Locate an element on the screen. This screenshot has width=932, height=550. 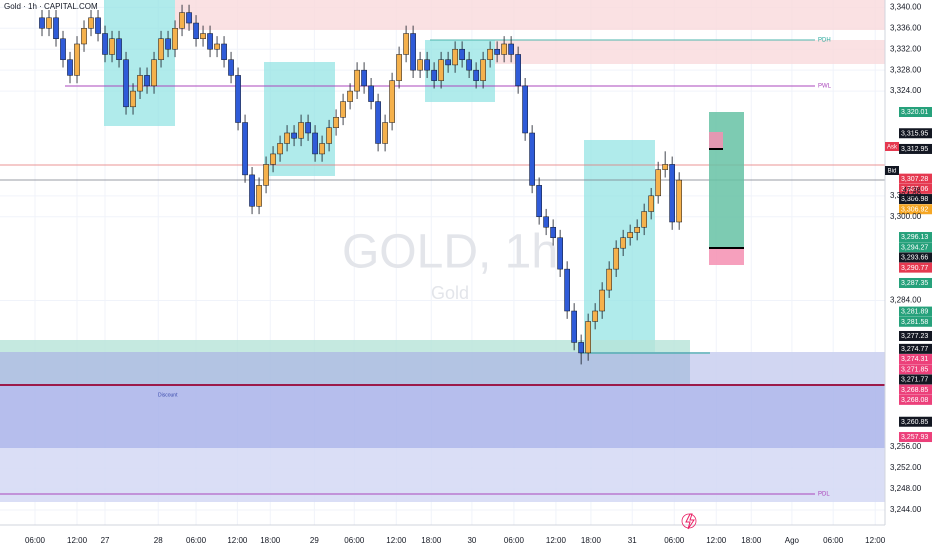
level-label: PWL is located at coordinates (825, 87).